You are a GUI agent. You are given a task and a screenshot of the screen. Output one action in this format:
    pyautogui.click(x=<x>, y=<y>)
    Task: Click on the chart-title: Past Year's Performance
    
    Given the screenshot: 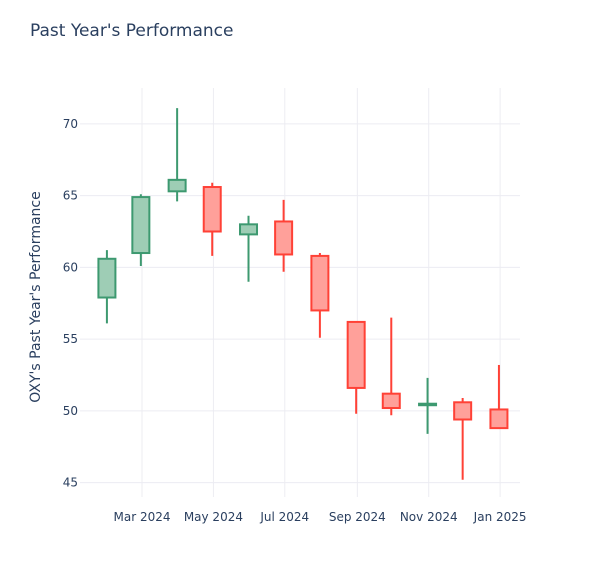 What is the action you would take?
    pyautogui.click(x=132, y=31)
    